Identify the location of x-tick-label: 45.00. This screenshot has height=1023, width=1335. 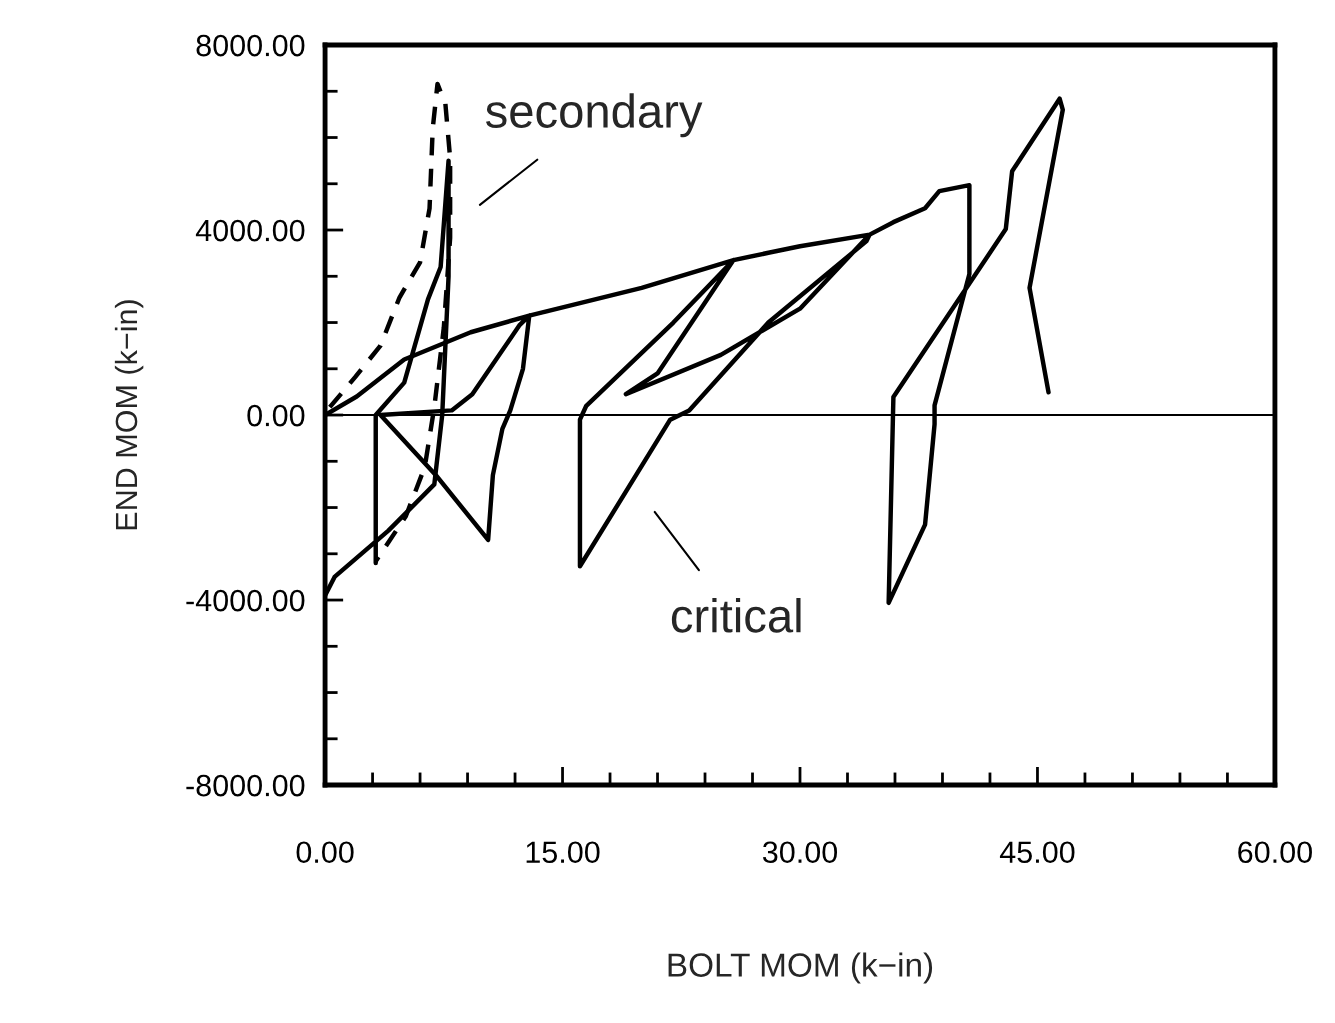
(1037, 852).